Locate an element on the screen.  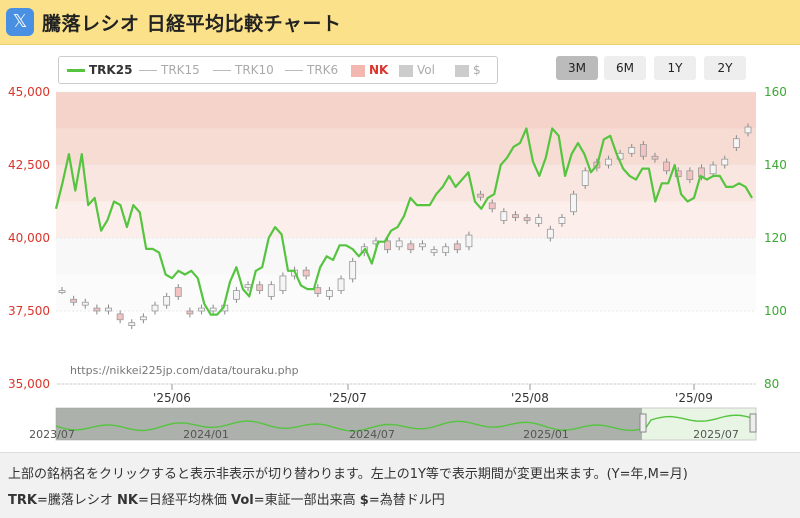
legend-item-trk15: TRK15 is located at coordinates (169, 70).